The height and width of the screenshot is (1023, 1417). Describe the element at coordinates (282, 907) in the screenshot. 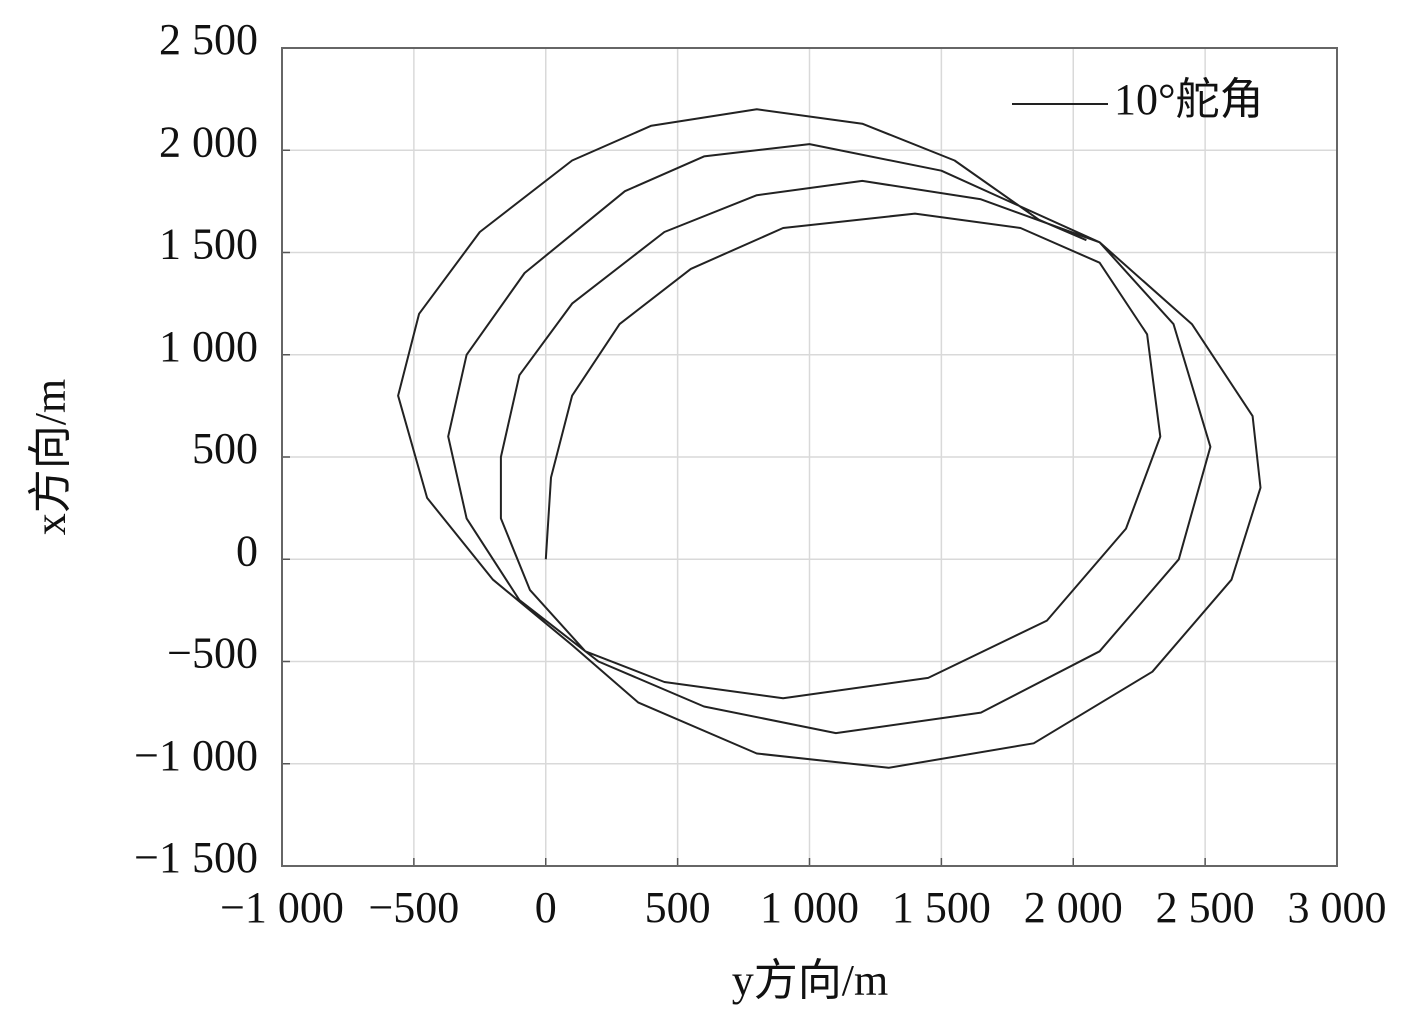

I see `x-tick-label: −1 000` at that location.